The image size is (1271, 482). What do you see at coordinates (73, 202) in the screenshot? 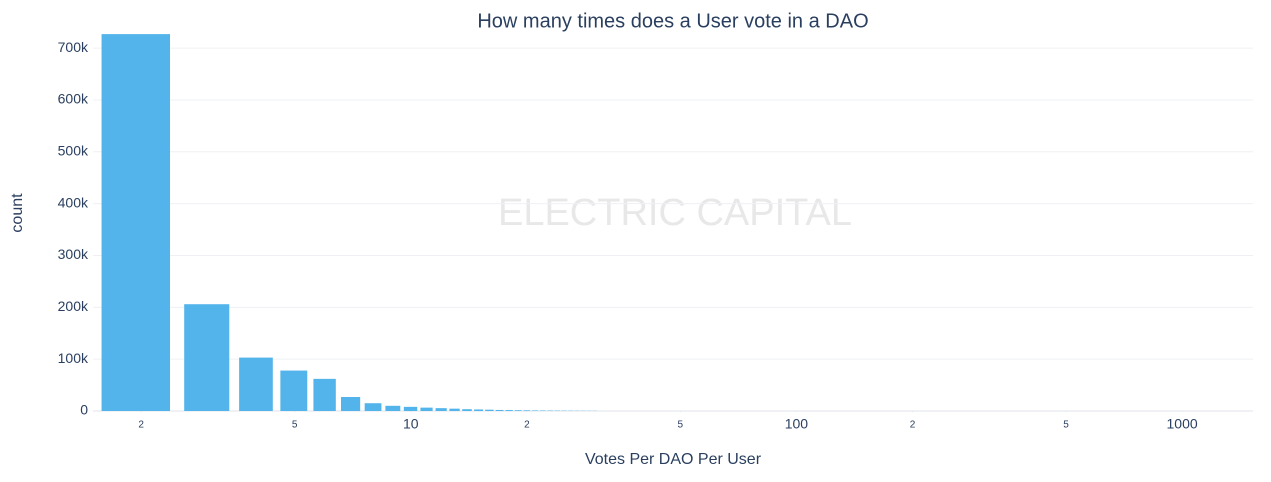
I see `y-tick-label: 400k` at bounding box center [73, 202].